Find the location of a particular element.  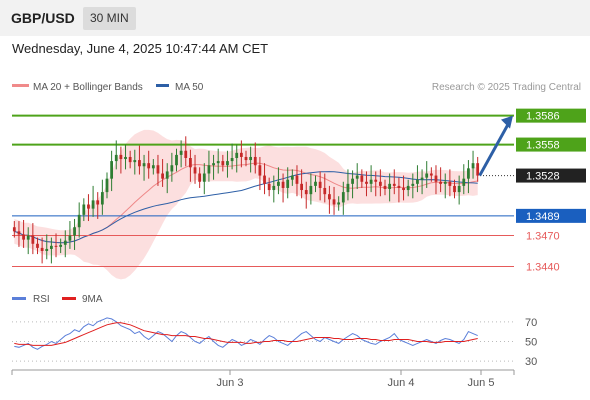

rsi-9ma-line is located at coordinates (246, 334).